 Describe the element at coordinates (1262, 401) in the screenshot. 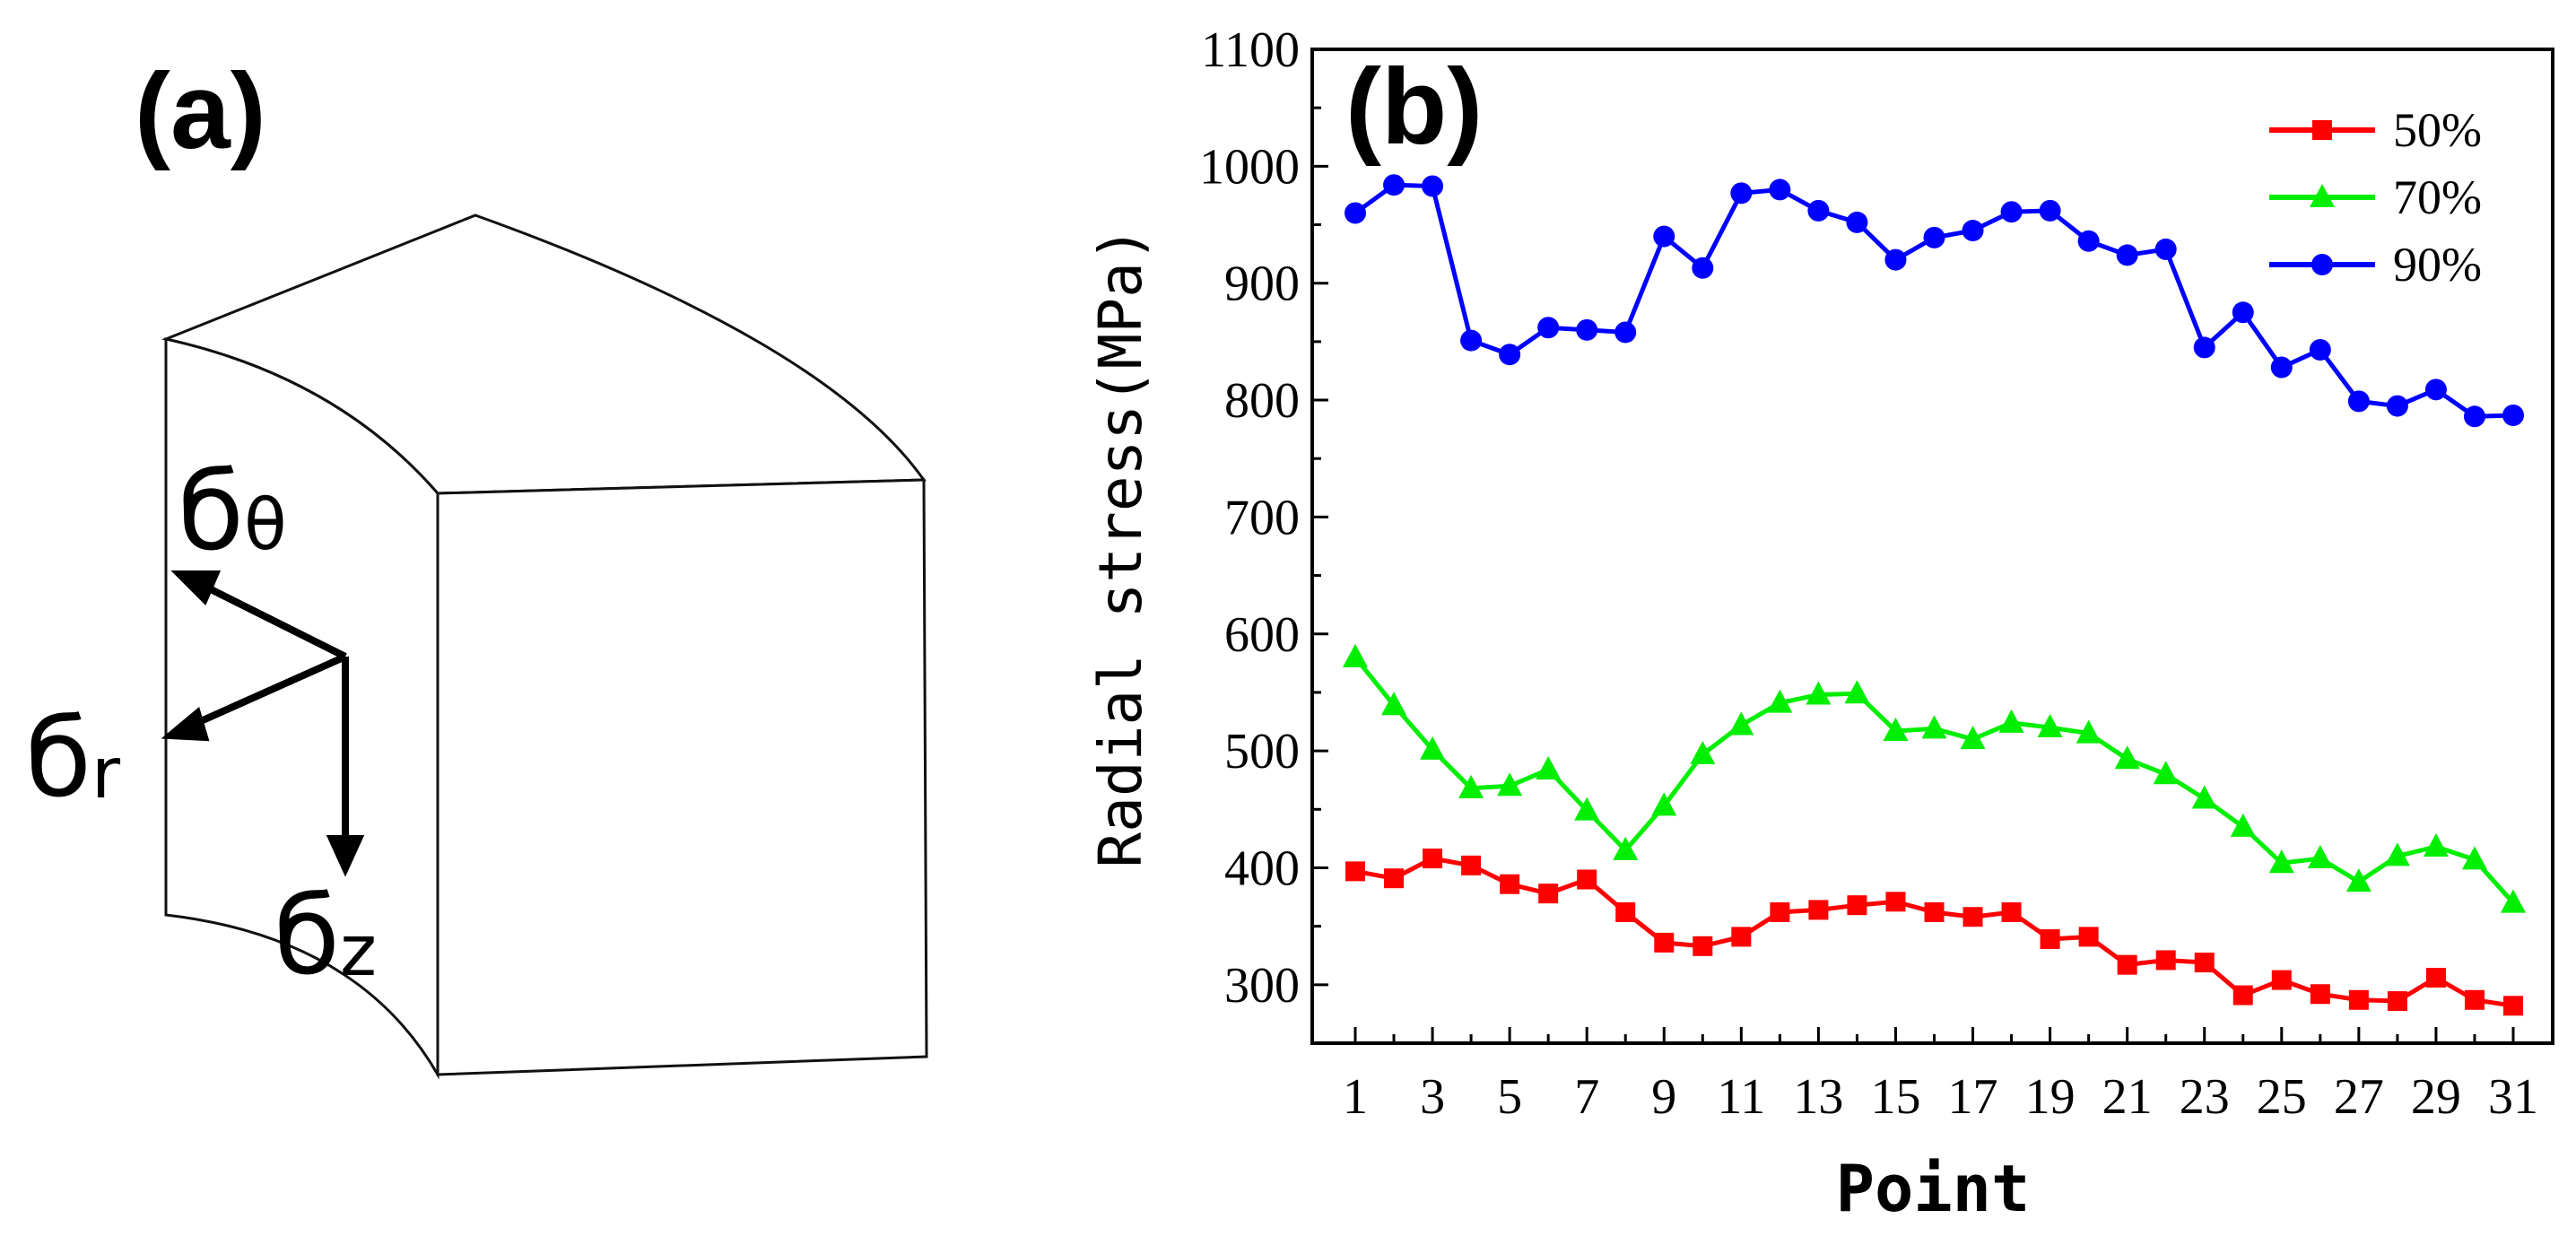

I see `y-tick-label: 800` at that location.